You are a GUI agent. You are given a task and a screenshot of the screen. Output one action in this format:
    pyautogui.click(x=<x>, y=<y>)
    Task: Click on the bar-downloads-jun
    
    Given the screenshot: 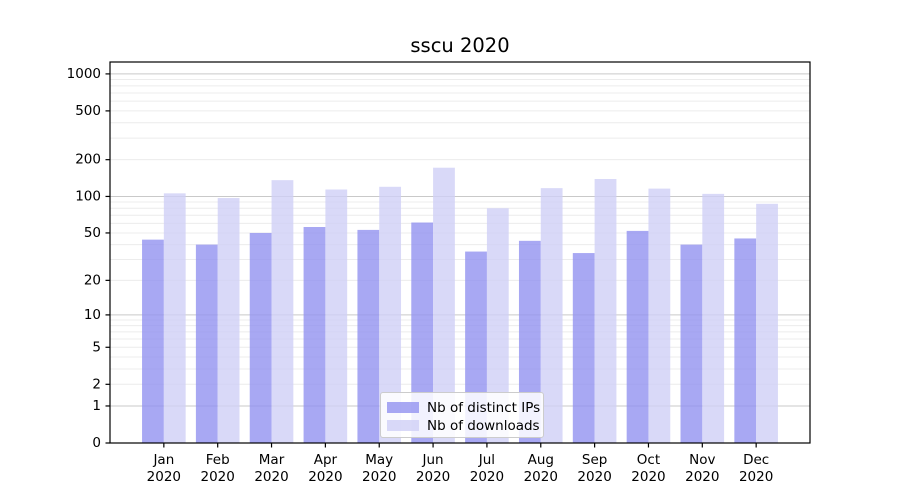 What is the action you would take?
    pyautogui.click(x=444, y=305)
    